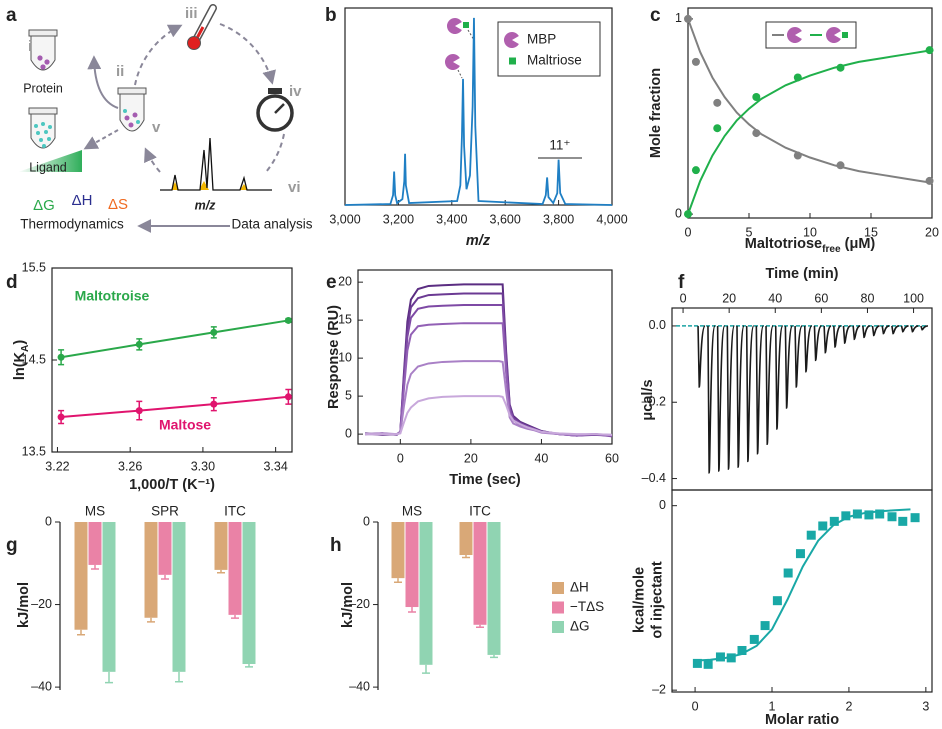 The width and height of the screenshot is (942, 729). What do you see at coordinates (654, 402) in the screenshot?
I see `y-tick-label: –0.2` at bounding box center [654, 402].